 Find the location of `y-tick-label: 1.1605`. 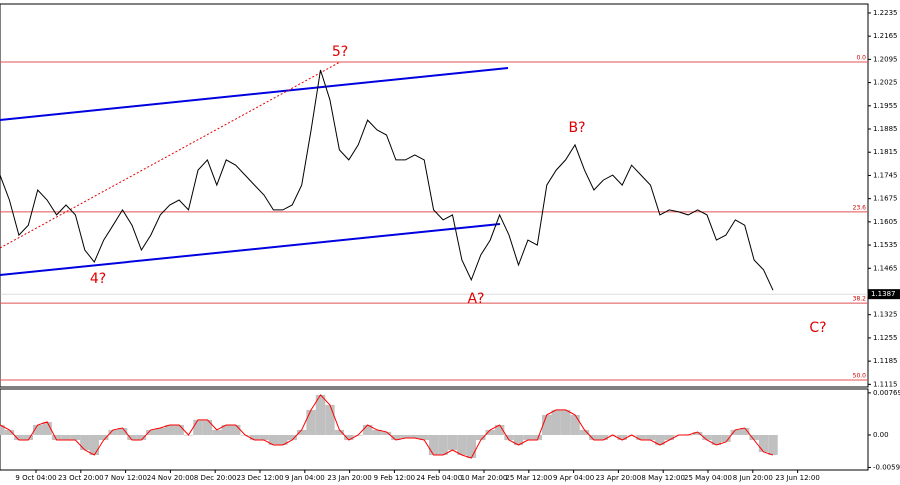

y-tick-label: 1.1605 is located at coordinates (885, 222).